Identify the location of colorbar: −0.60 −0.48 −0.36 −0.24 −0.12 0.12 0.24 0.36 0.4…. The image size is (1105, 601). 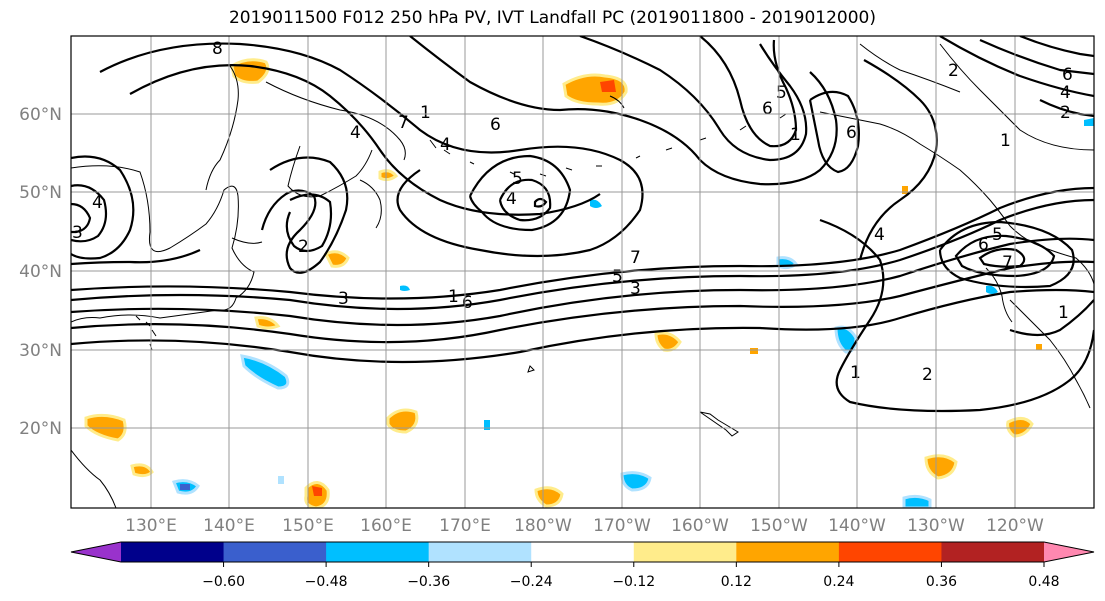
(582, 565).